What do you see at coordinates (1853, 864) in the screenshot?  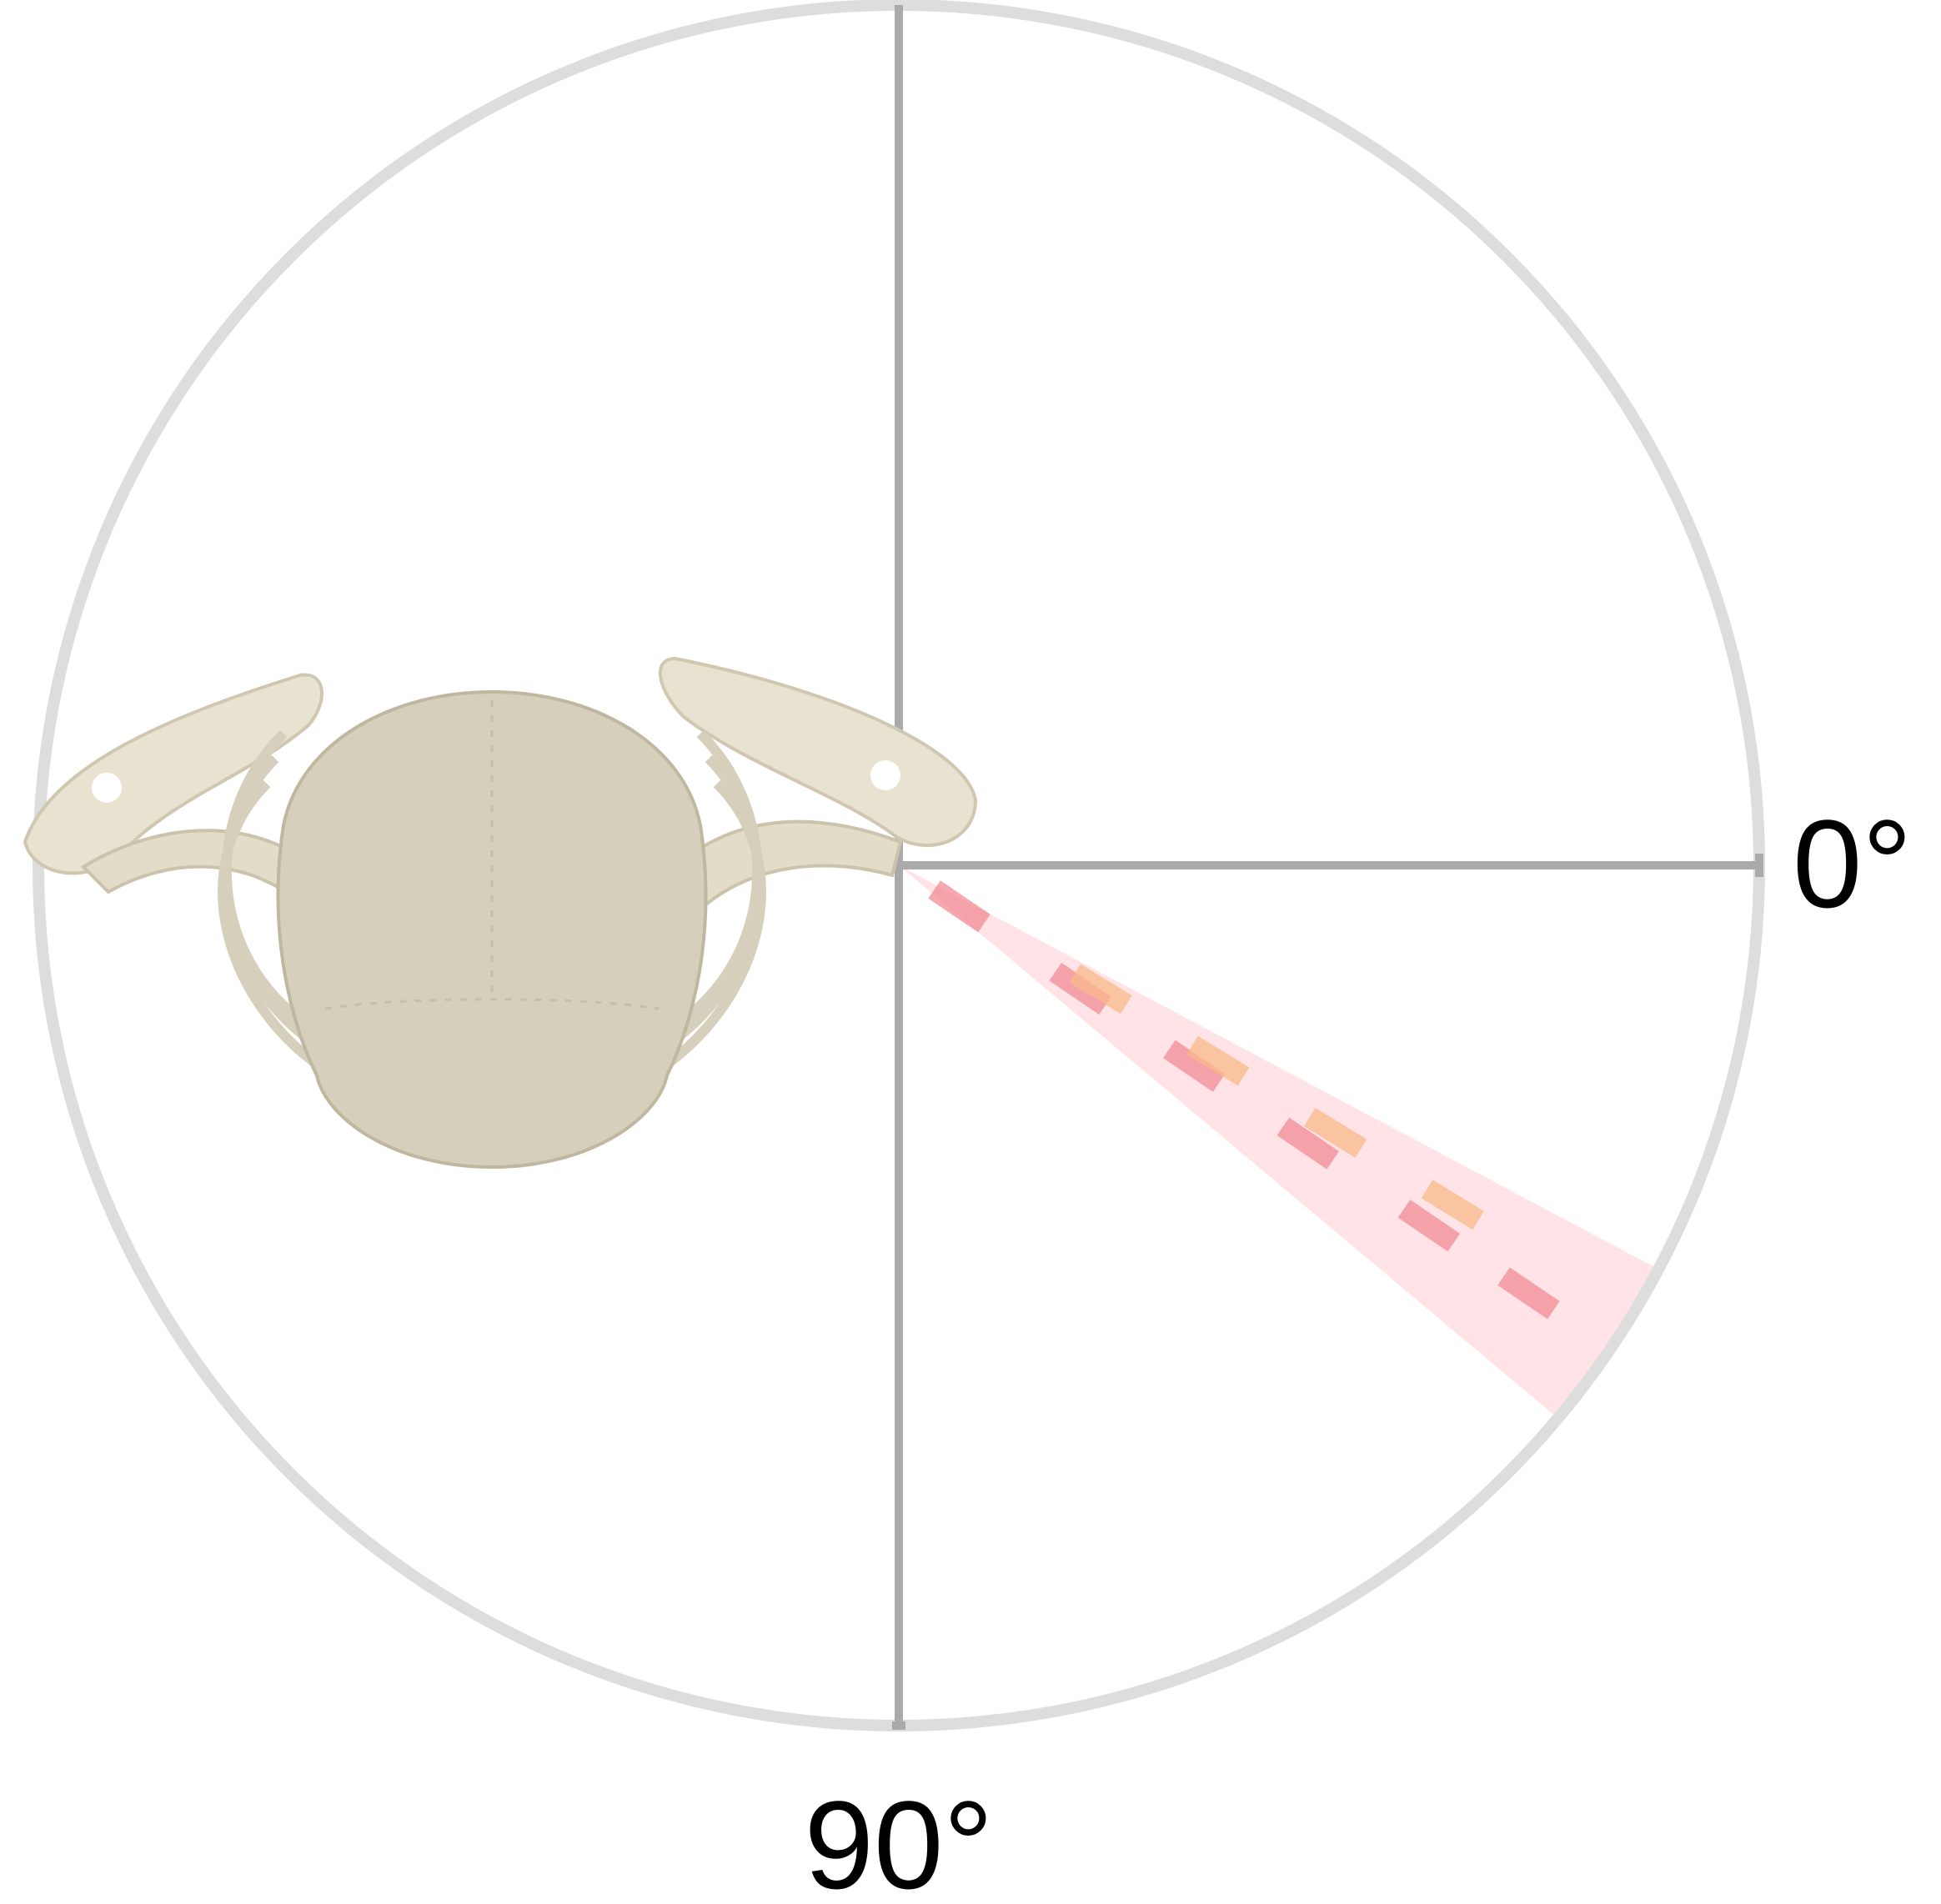 I see `angle-label-0: 0°` at bounding box center [1853, 864].